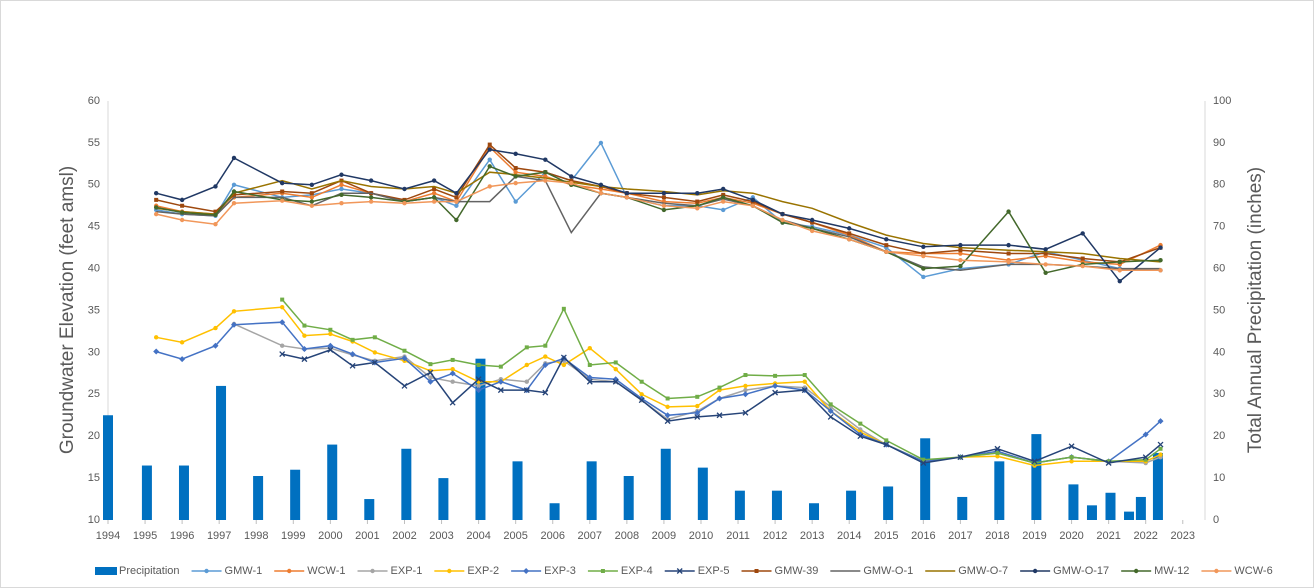 This screenshot has width=1314, height=588. I want to click on legend-label: WCW-6, so click(1253, 571).